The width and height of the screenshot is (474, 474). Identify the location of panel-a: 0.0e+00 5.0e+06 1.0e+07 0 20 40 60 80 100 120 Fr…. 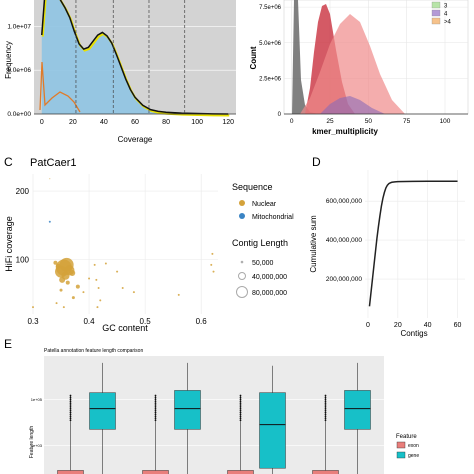
(120, 72).